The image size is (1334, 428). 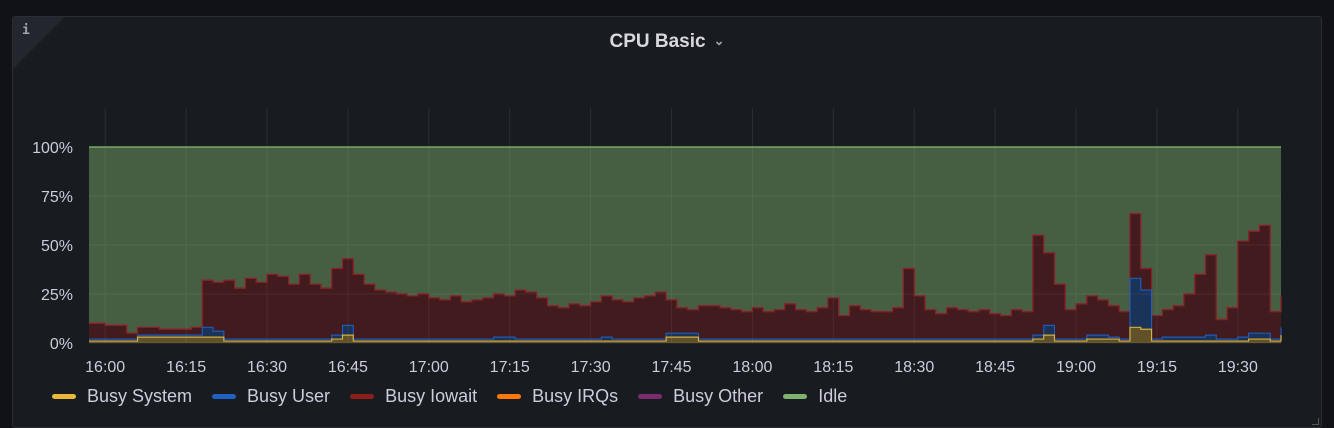 I want to click on chevron-down-icon: ⌄, so click(x=719, y=40).